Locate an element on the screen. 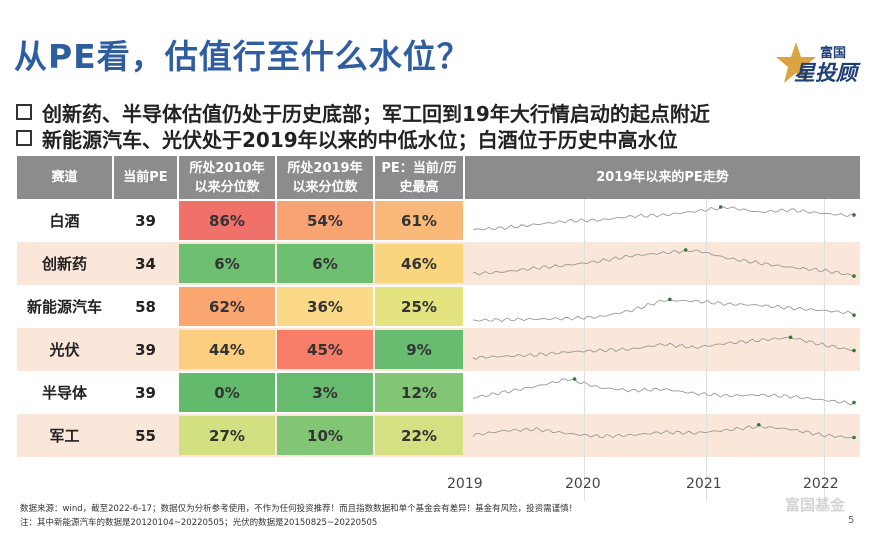 This screenshot has width=888, height=540. table-row: 光伏 39 44% 45% 9% is located at coordinates (438, 349).